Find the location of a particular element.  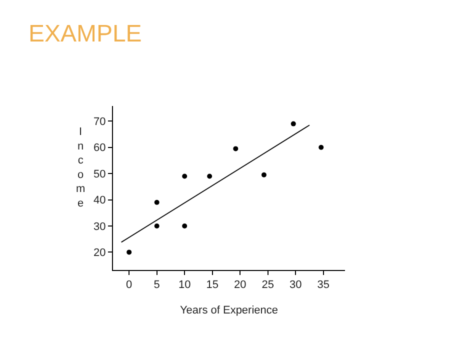

x-tick-label: 10 is located at coordinates (184, 285).